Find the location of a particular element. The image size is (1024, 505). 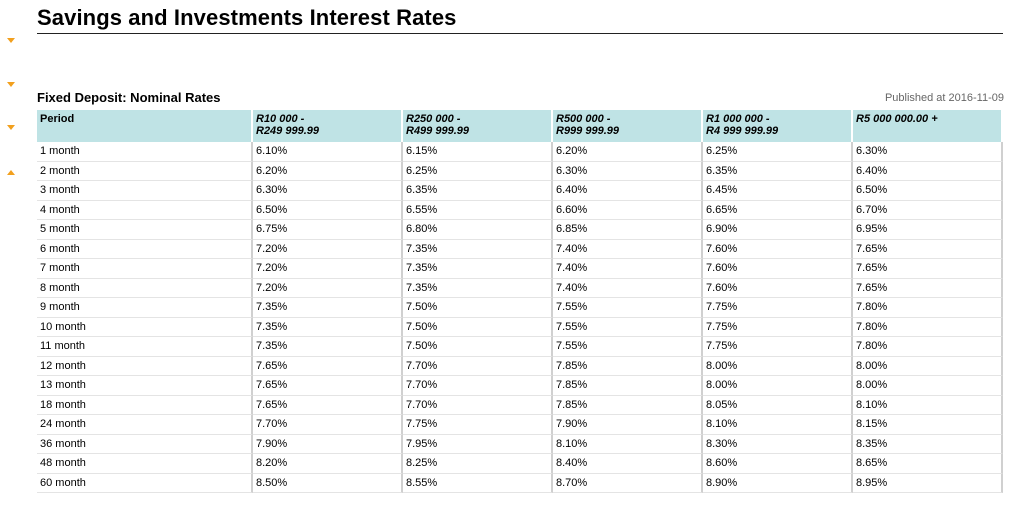

table-row: 9 month 7.35% 7.50% 7.55% 7.75% 7.80% is located at coordinates (520, 308).